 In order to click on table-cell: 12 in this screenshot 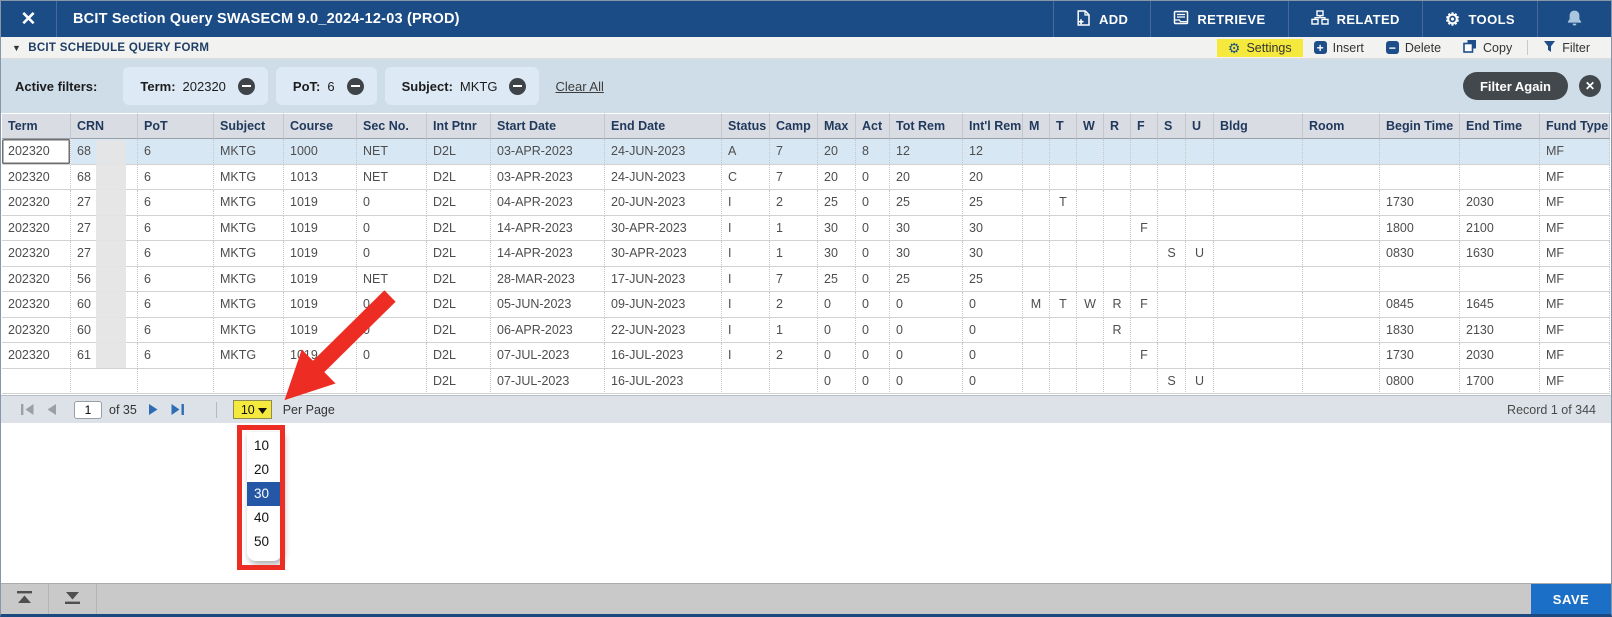, I will do `click(993, 152)`.